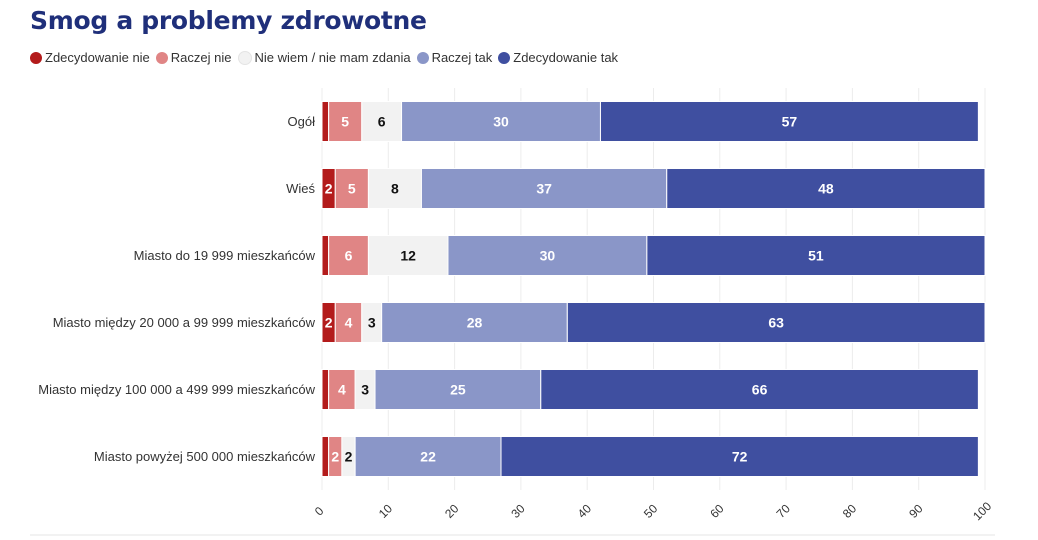  Describe the element at coordinates (205, 456) in the screenshot. I see `category-label: Miasto powyżej 500 000 mieszkańców` at that location.